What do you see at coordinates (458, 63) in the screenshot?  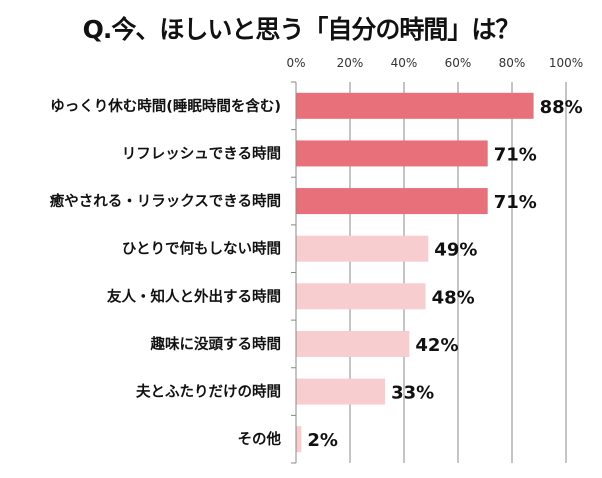 I see `x-tick-label: 60%` at bounding box center [458, 63].